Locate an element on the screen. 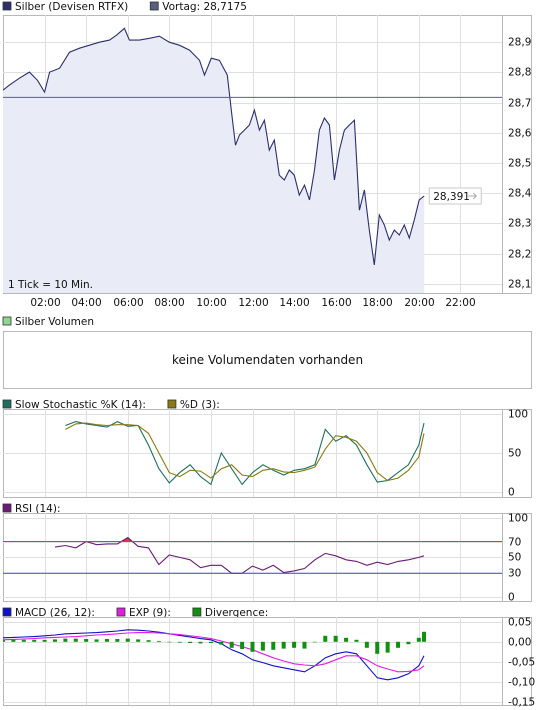 This screenshot has width=545, height=710. y-tick-label: 28,9 is located at coordinates (519, 43).